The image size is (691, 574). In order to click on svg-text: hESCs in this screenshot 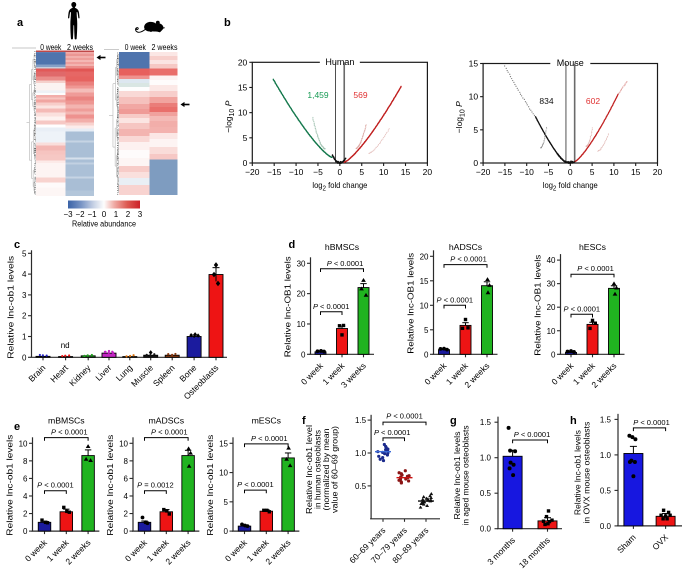, I will do `click(593, 247)`.